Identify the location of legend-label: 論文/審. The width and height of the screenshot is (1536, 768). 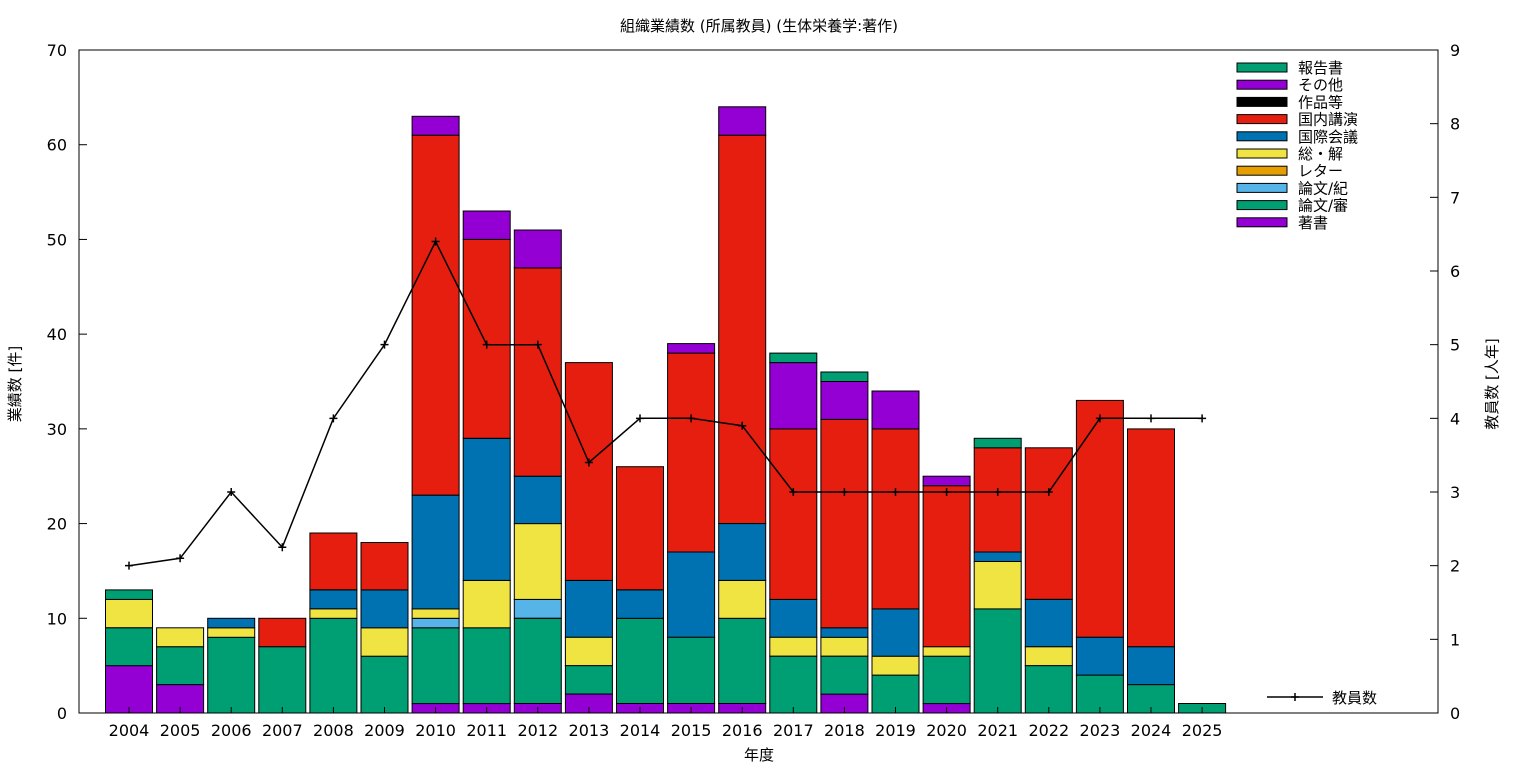
(1323, 206).